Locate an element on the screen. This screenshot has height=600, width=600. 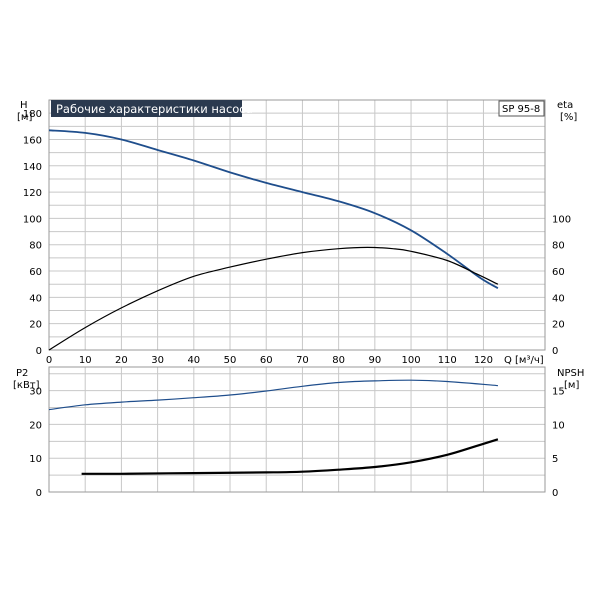
x-tick-label: 80 is located at coordinates (338, 360).